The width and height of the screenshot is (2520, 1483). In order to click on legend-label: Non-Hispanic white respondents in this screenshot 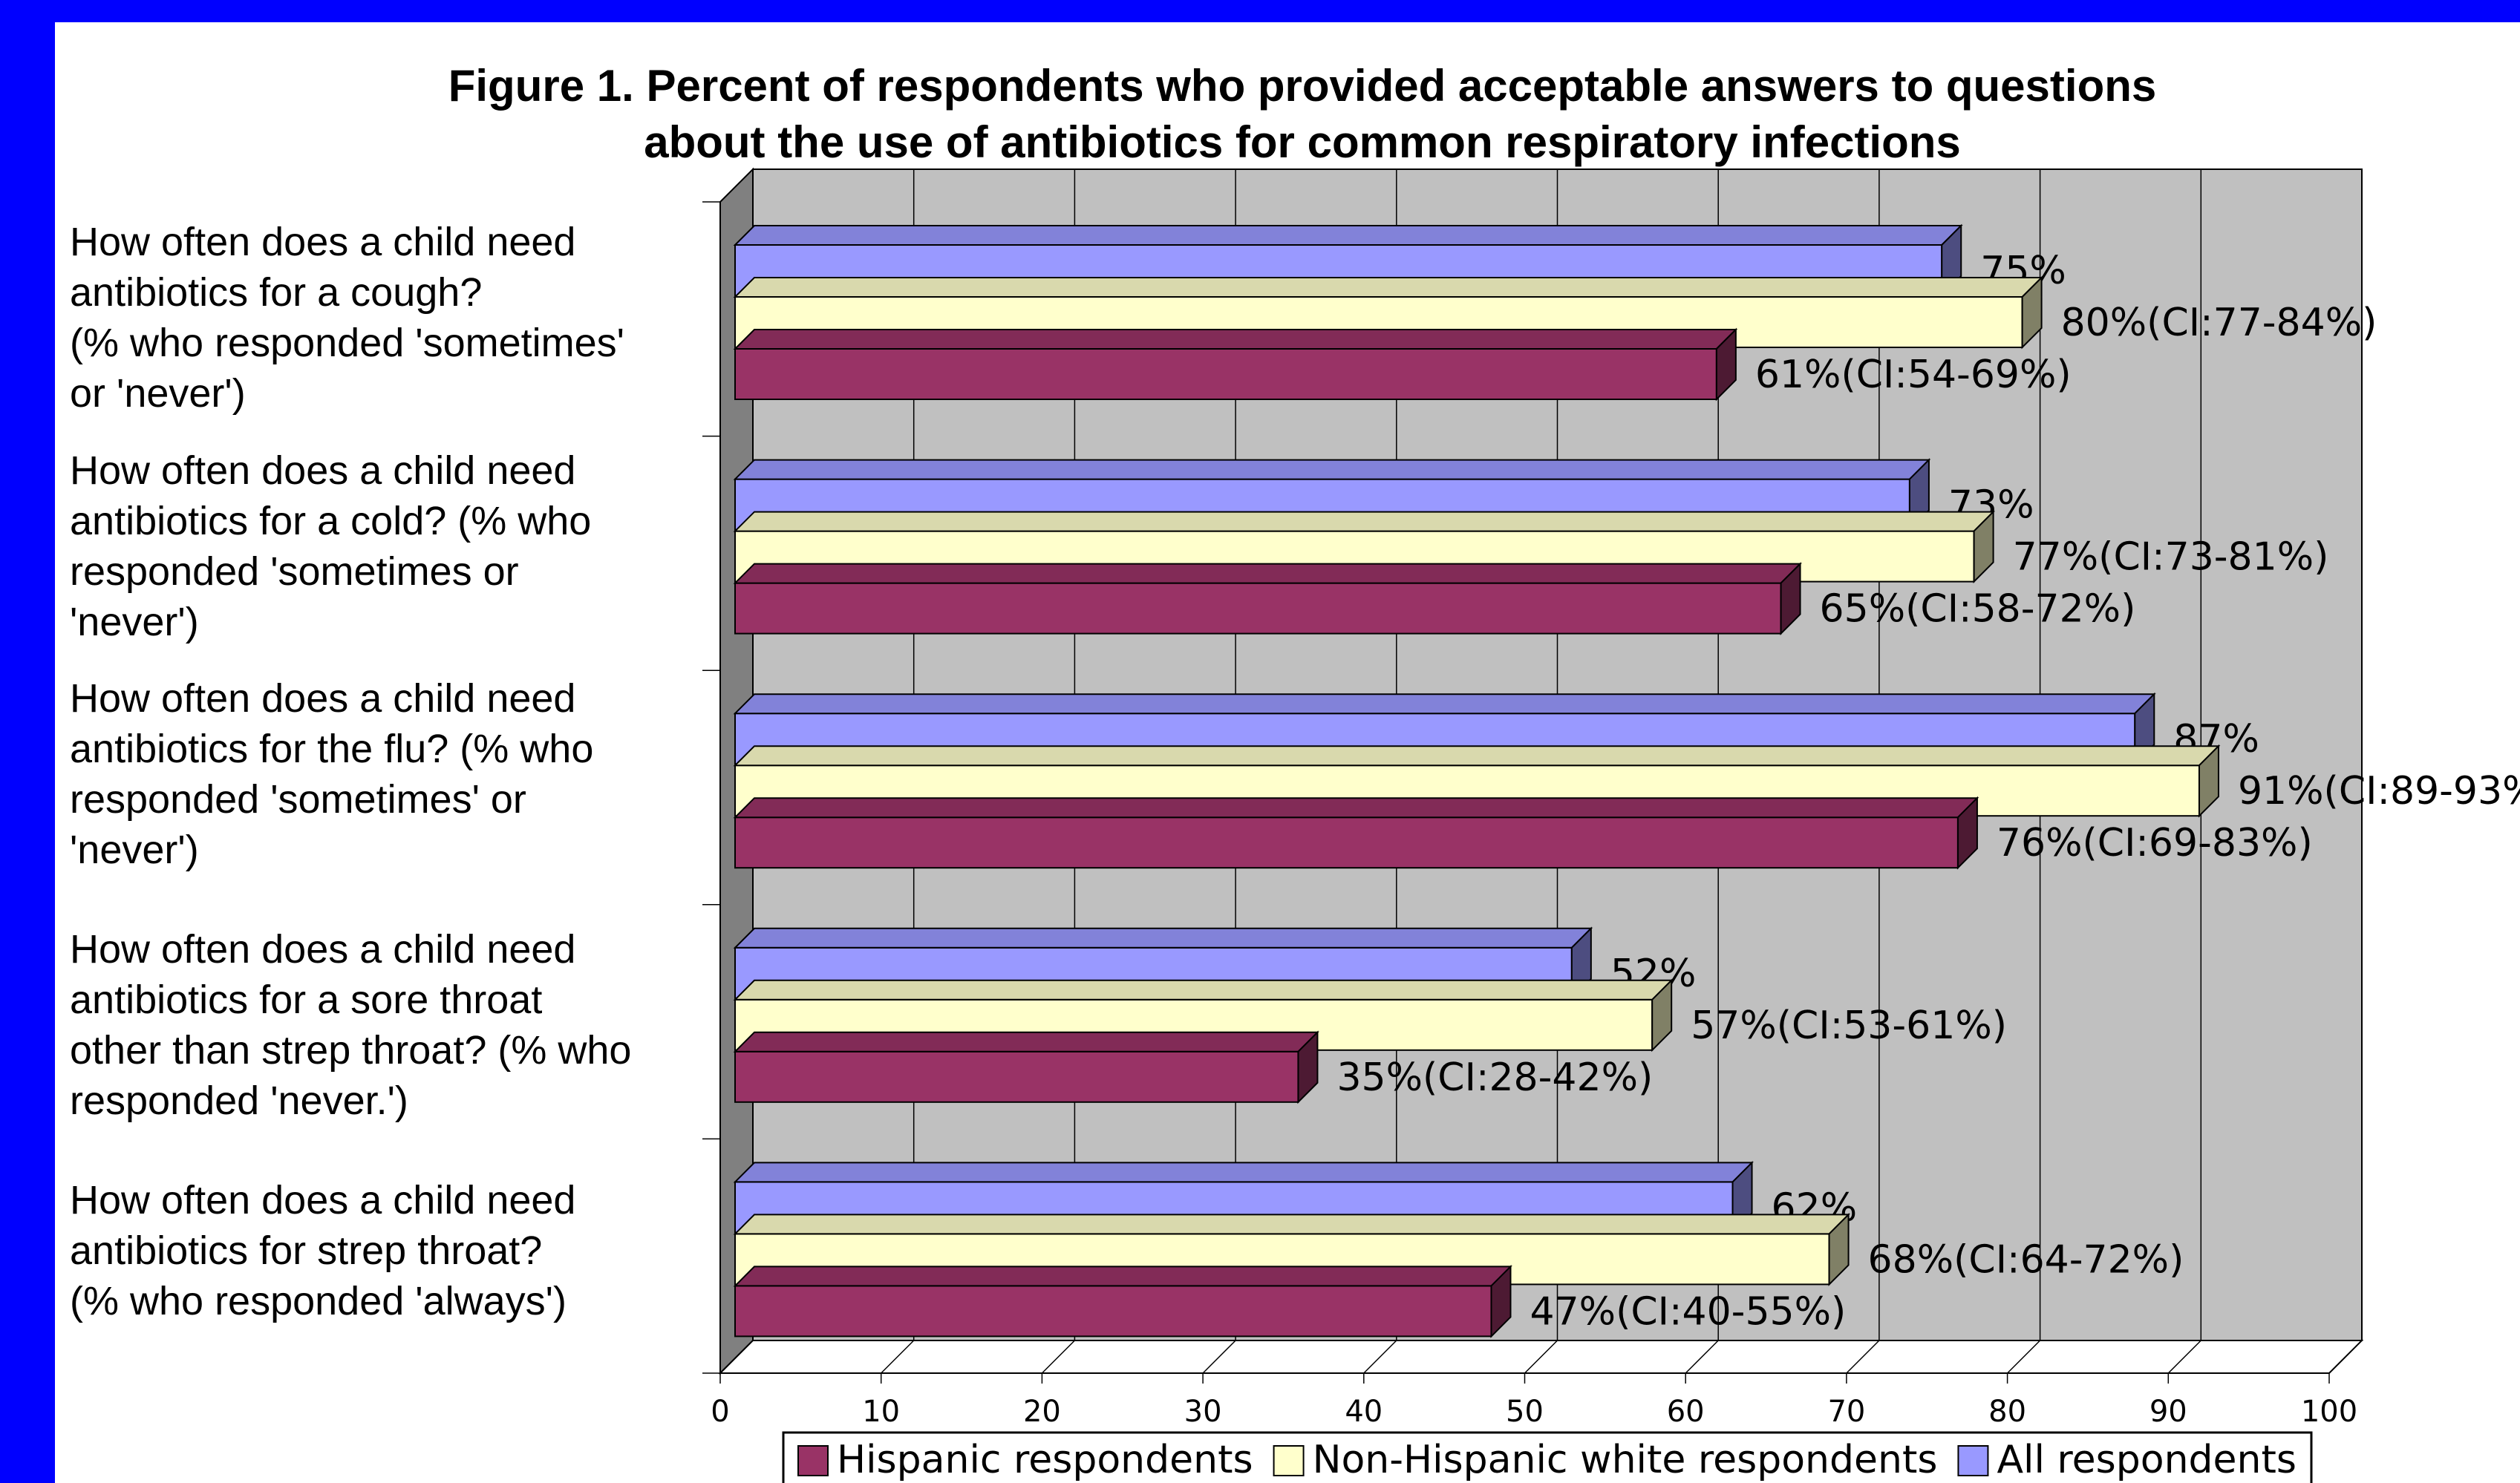, I will do `click(1626, 1460)`.